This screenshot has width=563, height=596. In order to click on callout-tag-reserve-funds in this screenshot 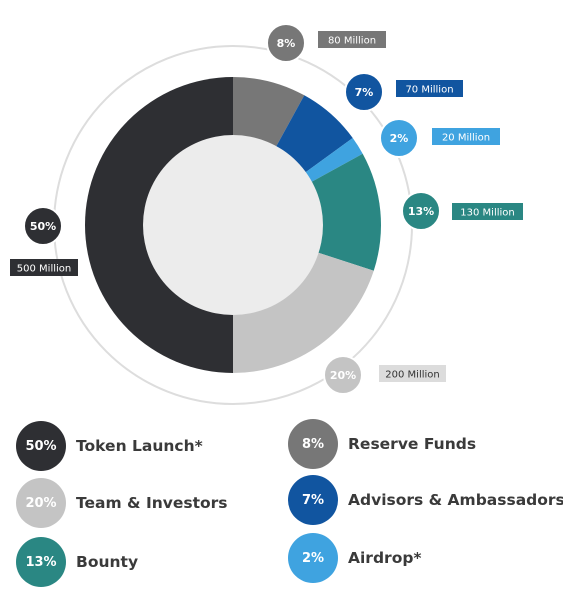, I will do `click(352, 39)`.